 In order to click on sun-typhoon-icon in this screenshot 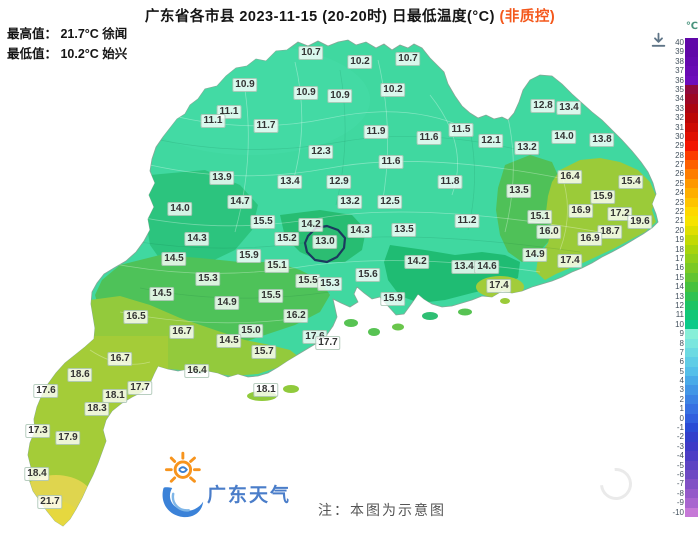, I will do `click(183, 484)`.